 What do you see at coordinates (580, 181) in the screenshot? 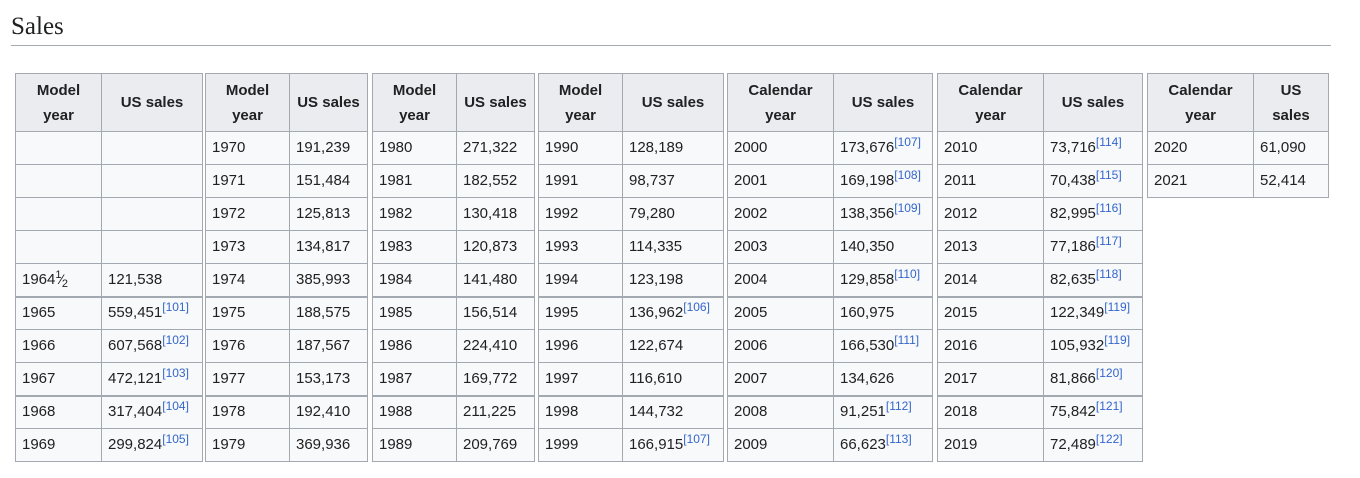
I see `year-cell: 1991` at bounding box center [580, 181].